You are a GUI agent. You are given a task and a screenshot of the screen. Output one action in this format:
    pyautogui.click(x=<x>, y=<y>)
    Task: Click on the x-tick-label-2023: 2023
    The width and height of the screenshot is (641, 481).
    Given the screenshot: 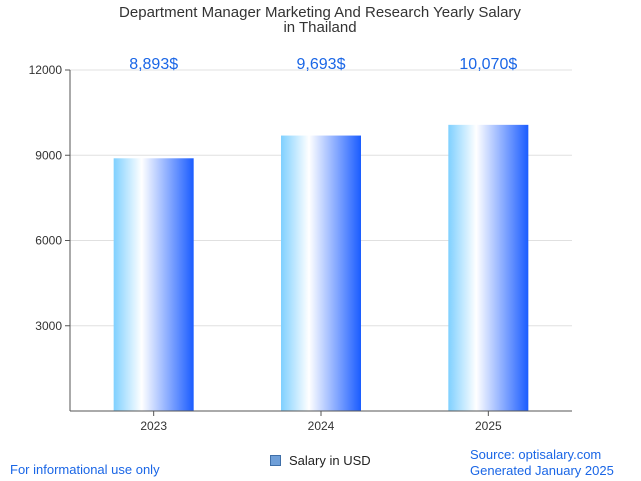 What is the action you would take?
    pyautogui.click(x=153, y=426)
    